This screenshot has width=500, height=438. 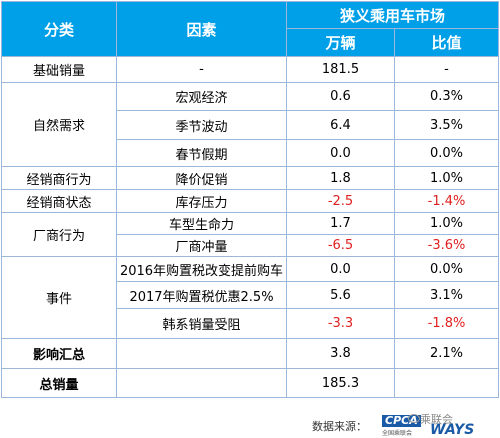 What do you see at coordinates (201, 245) in the screenshot?
I see `row-factor: 厂商冲量` at bounding box center [201, 245].